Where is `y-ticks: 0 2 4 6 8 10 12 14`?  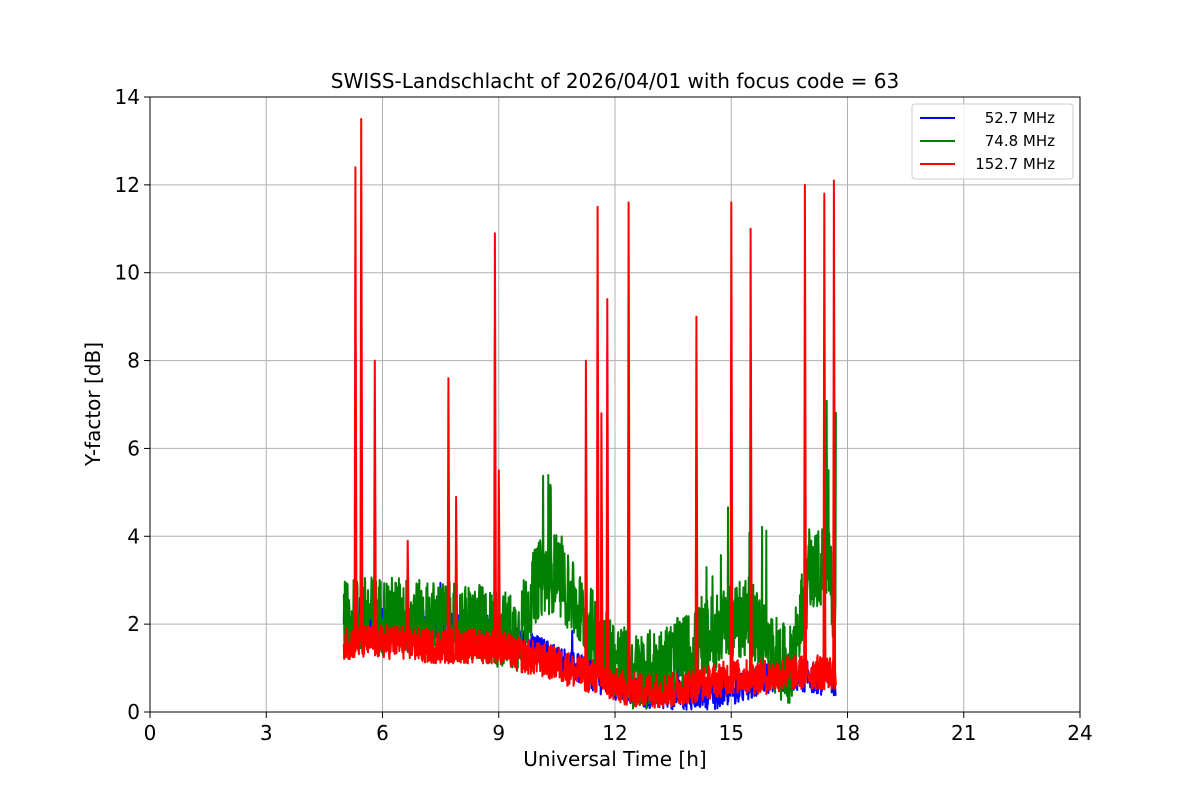 y-ticks: 0 2 4 6 8 10 12 14 is located at coordinates (132, 404).